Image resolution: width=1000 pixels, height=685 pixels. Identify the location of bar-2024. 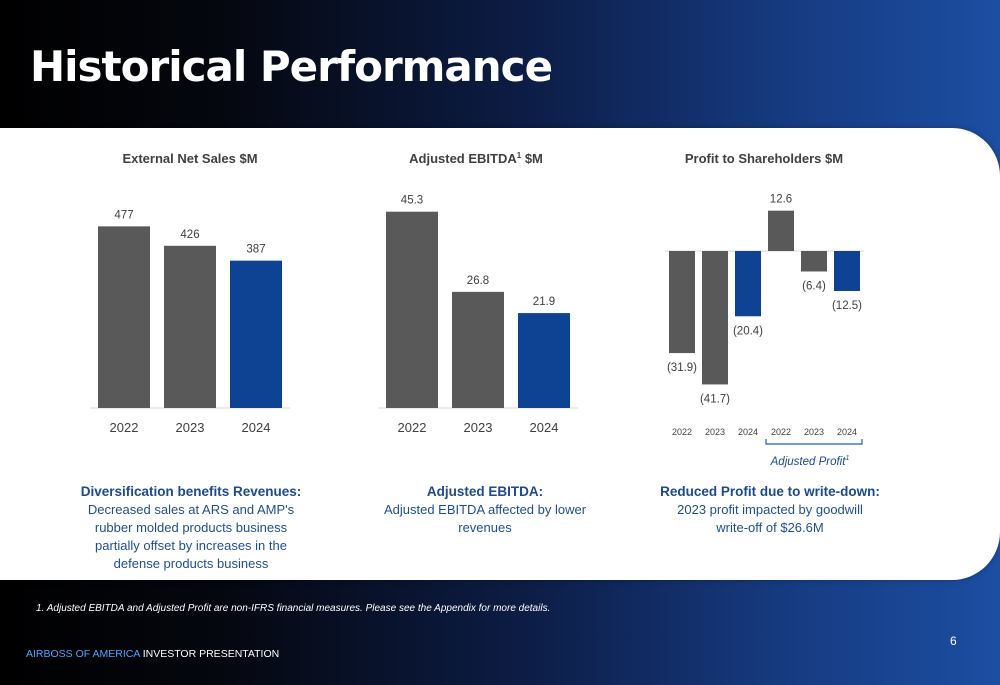
(256, 334).